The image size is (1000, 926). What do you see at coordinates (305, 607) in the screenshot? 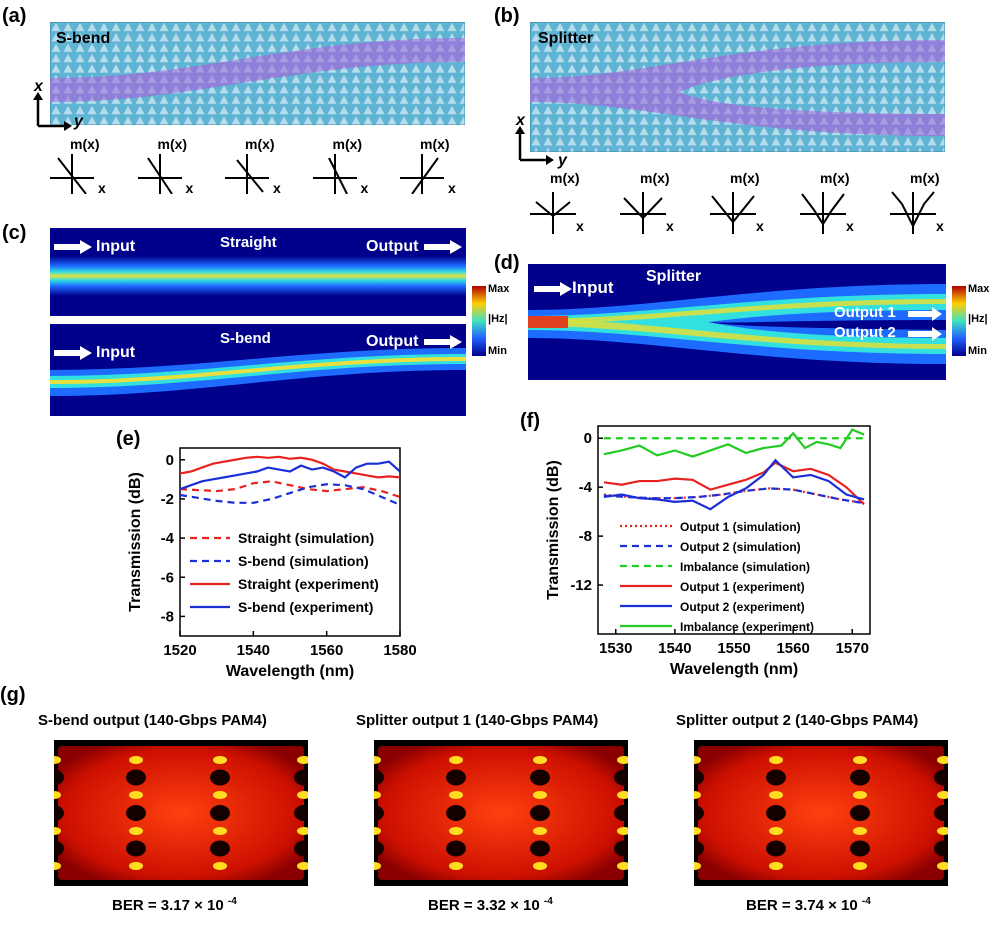
I see `legend-label: S-bend (experiment)` at bounding box center [305, 607].